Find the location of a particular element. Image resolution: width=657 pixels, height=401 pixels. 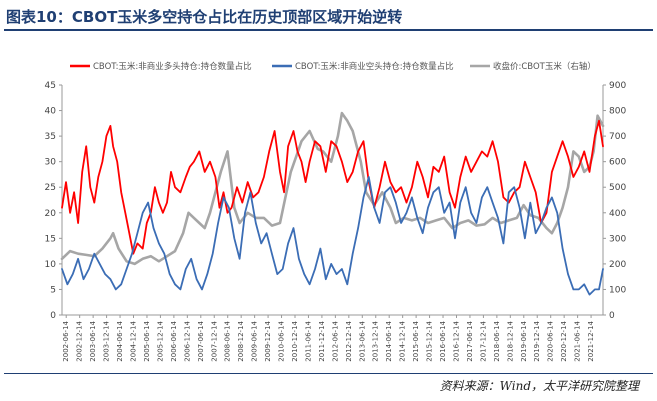

y-right-tick-label: 400 is located at coordinates (617, 214).